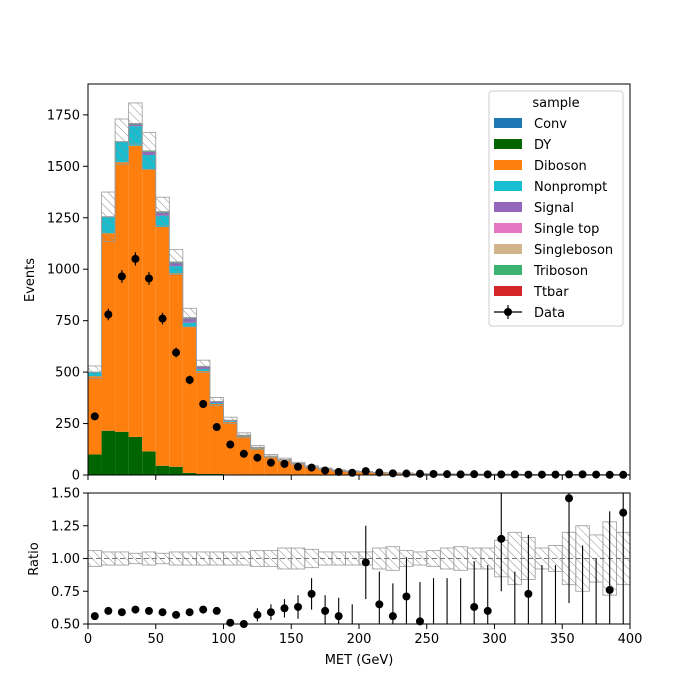 Image resolution: width=700 pixels, height=700 pixels. I want to click on legend-entry: Singleboson, so click(553, 250).